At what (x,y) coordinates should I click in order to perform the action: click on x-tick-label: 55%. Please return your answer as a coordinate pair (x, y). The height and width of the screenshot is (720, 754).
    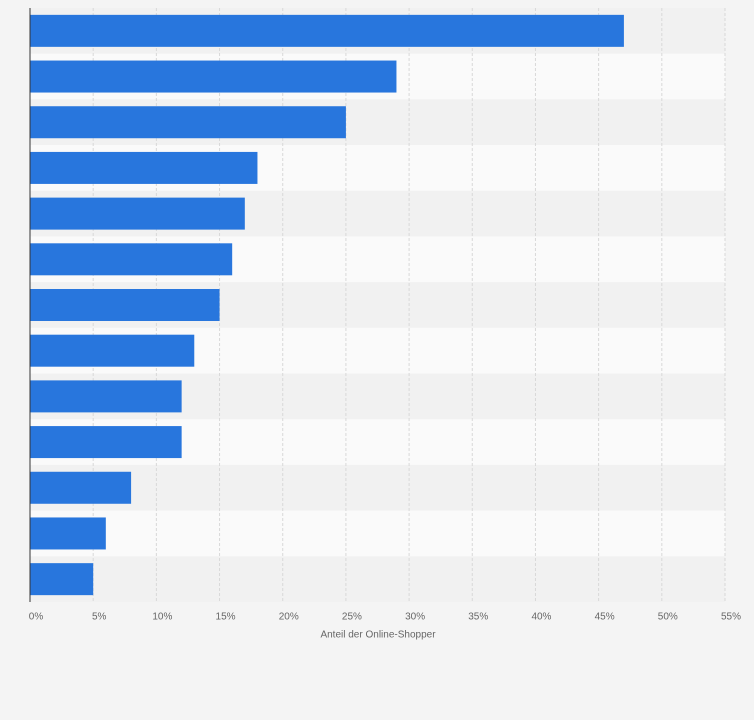
    Looking at the image, I should click on (731, 617).